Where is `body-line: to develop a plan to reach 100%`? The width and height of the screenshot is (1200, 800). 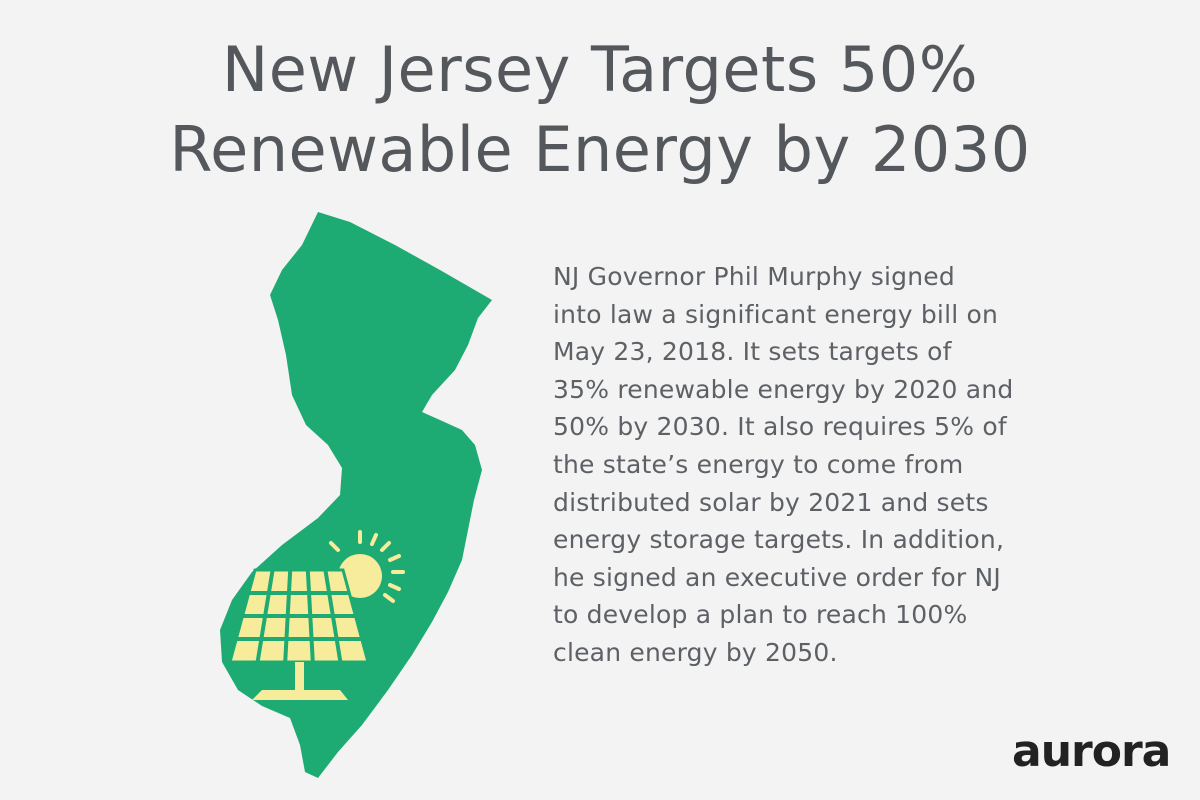 body-line: to develop a plan to reach 100% is located at coordinates (760, 615).